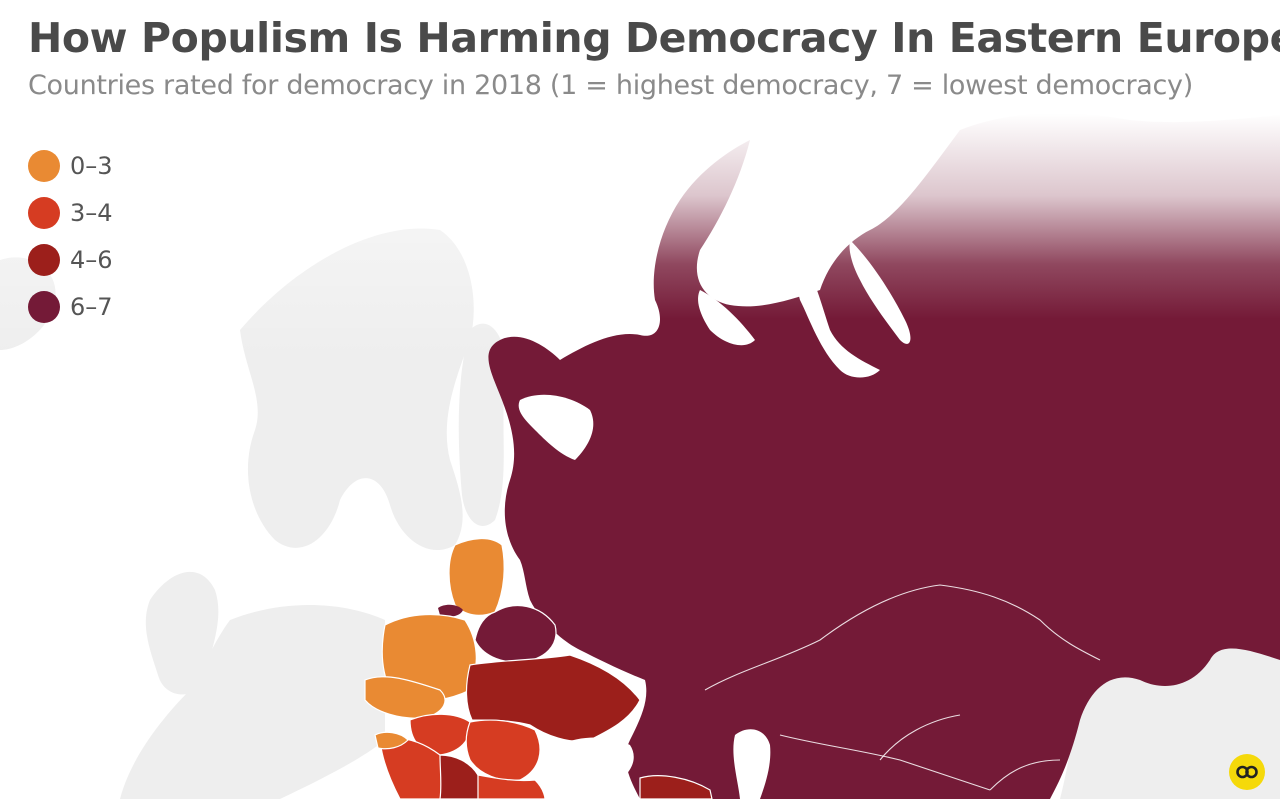  I want to click on legend-label: 3–4, so click(91, 212).